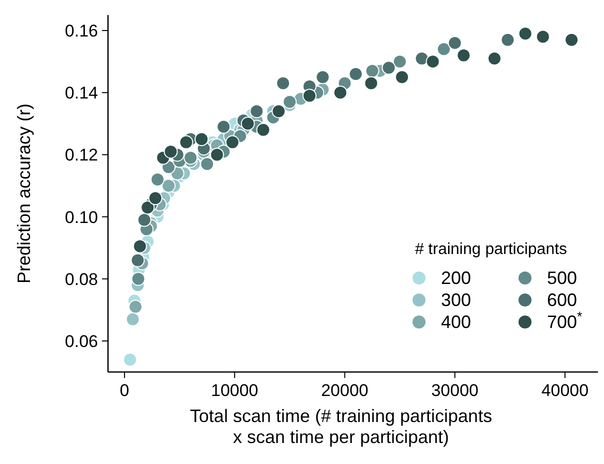 This screenshot has height=464, width=604. What do you see at coordinates (456, 278) in the screenshot?
I see `legend-label: 200` at bounding box center [456, 278].